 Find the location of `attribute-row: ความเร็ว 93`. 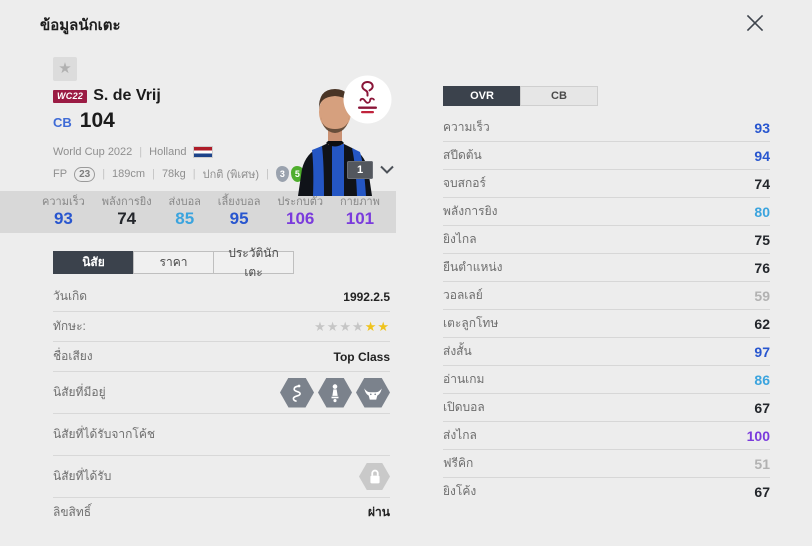

attribute-row: ความเร็ว 93 is located at coordinates (606, 128).